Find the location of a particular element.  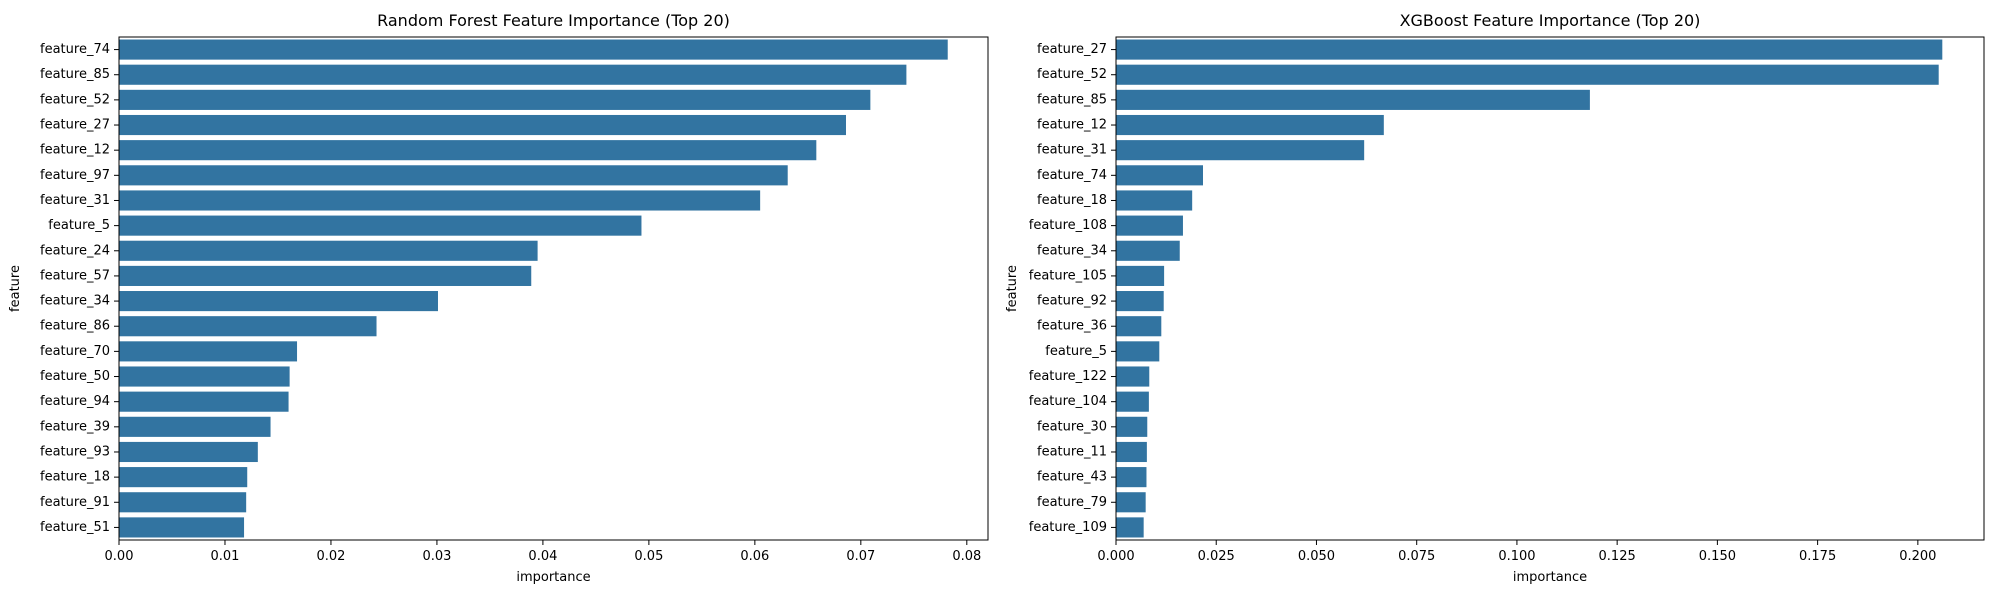

x-tick-label: 0.125 is located at coordinates (1617, 556).